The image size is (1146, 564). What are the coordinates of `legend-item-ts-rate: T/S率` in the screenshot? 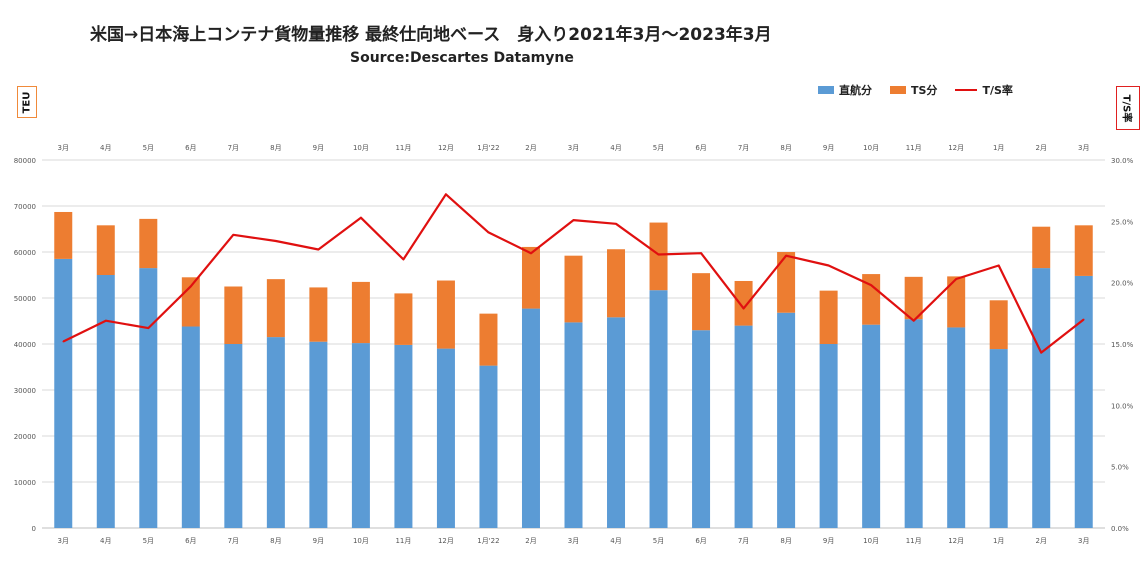 It's located at (984, 90).